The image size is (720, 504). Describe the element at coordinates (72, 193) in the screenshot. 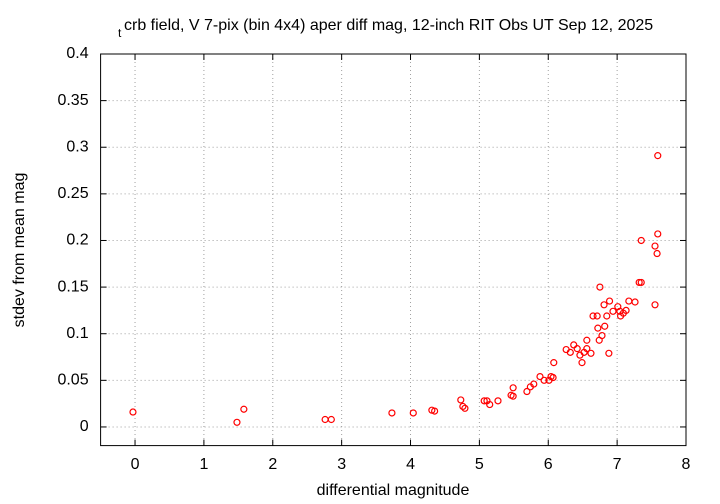

I see `y-tick-label: 0.25` at that location.